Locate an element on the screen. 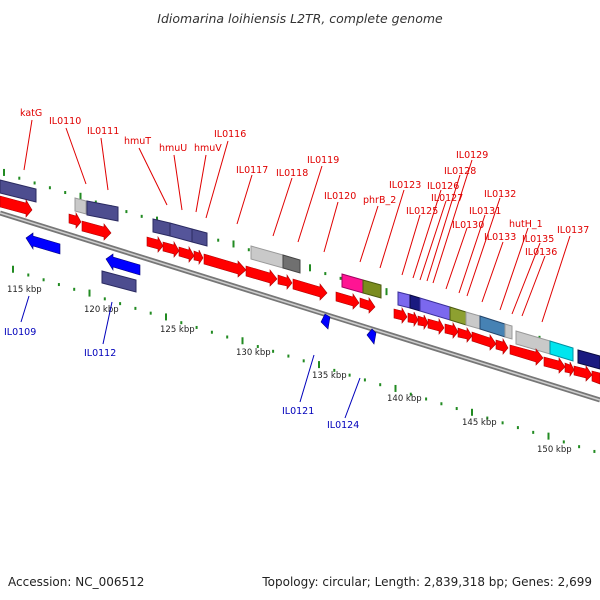  gene-arrow-IL0111 is located at coordinates (96, 230).